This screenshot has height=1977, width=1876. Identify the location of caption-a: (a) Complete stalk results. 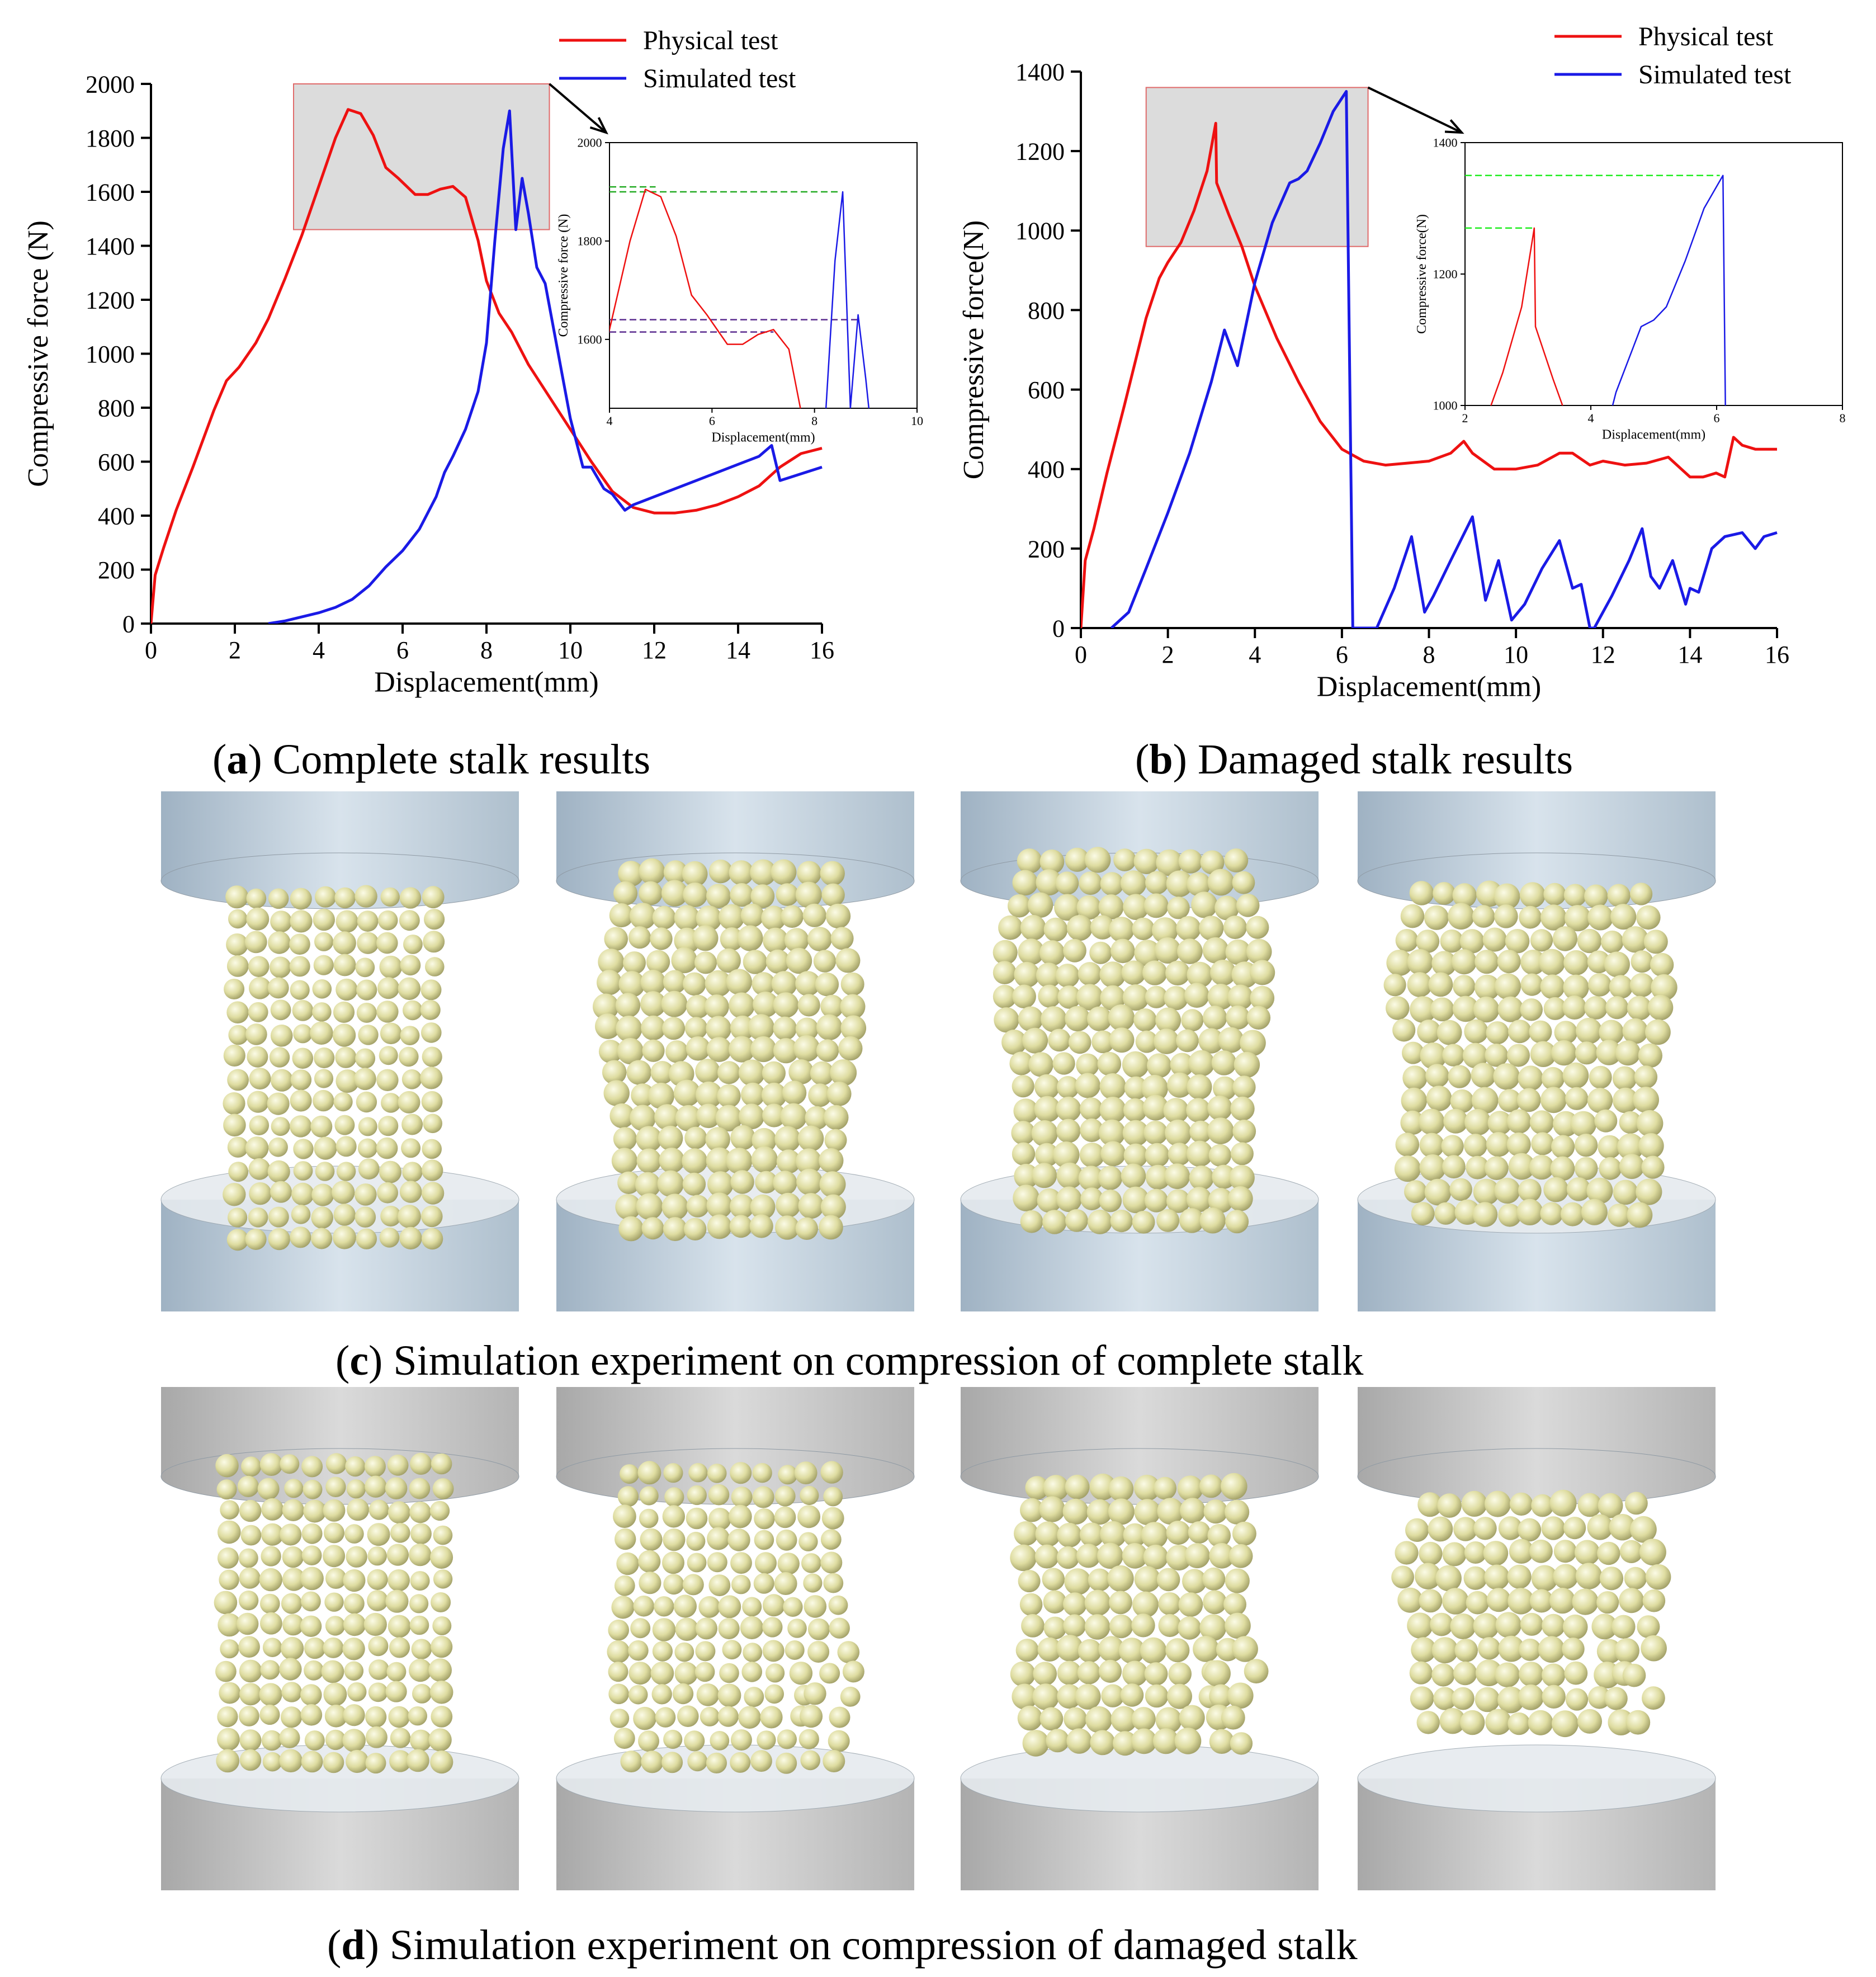
(432, 759).